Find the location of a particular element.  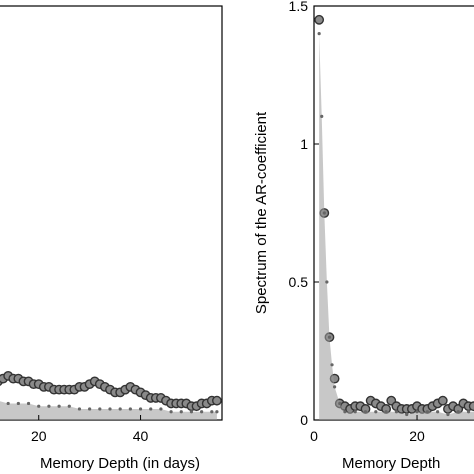

left-x-axis-label: Memory Depth (in days) is located at coordinates (120, 463).